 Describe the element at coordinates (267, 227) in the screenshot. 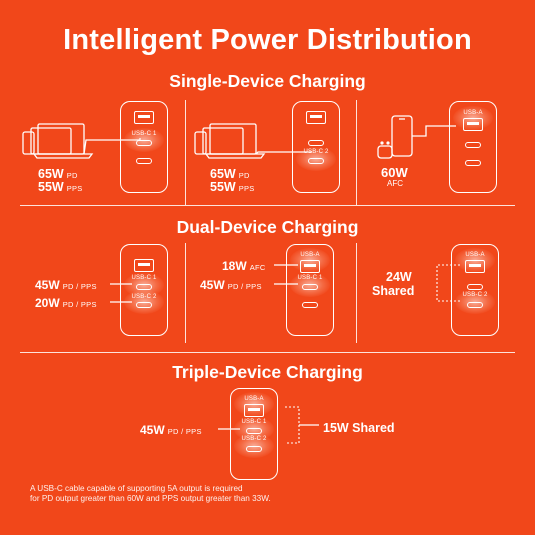

I see `section-title-dual: Dual-Device Charging` at that location.